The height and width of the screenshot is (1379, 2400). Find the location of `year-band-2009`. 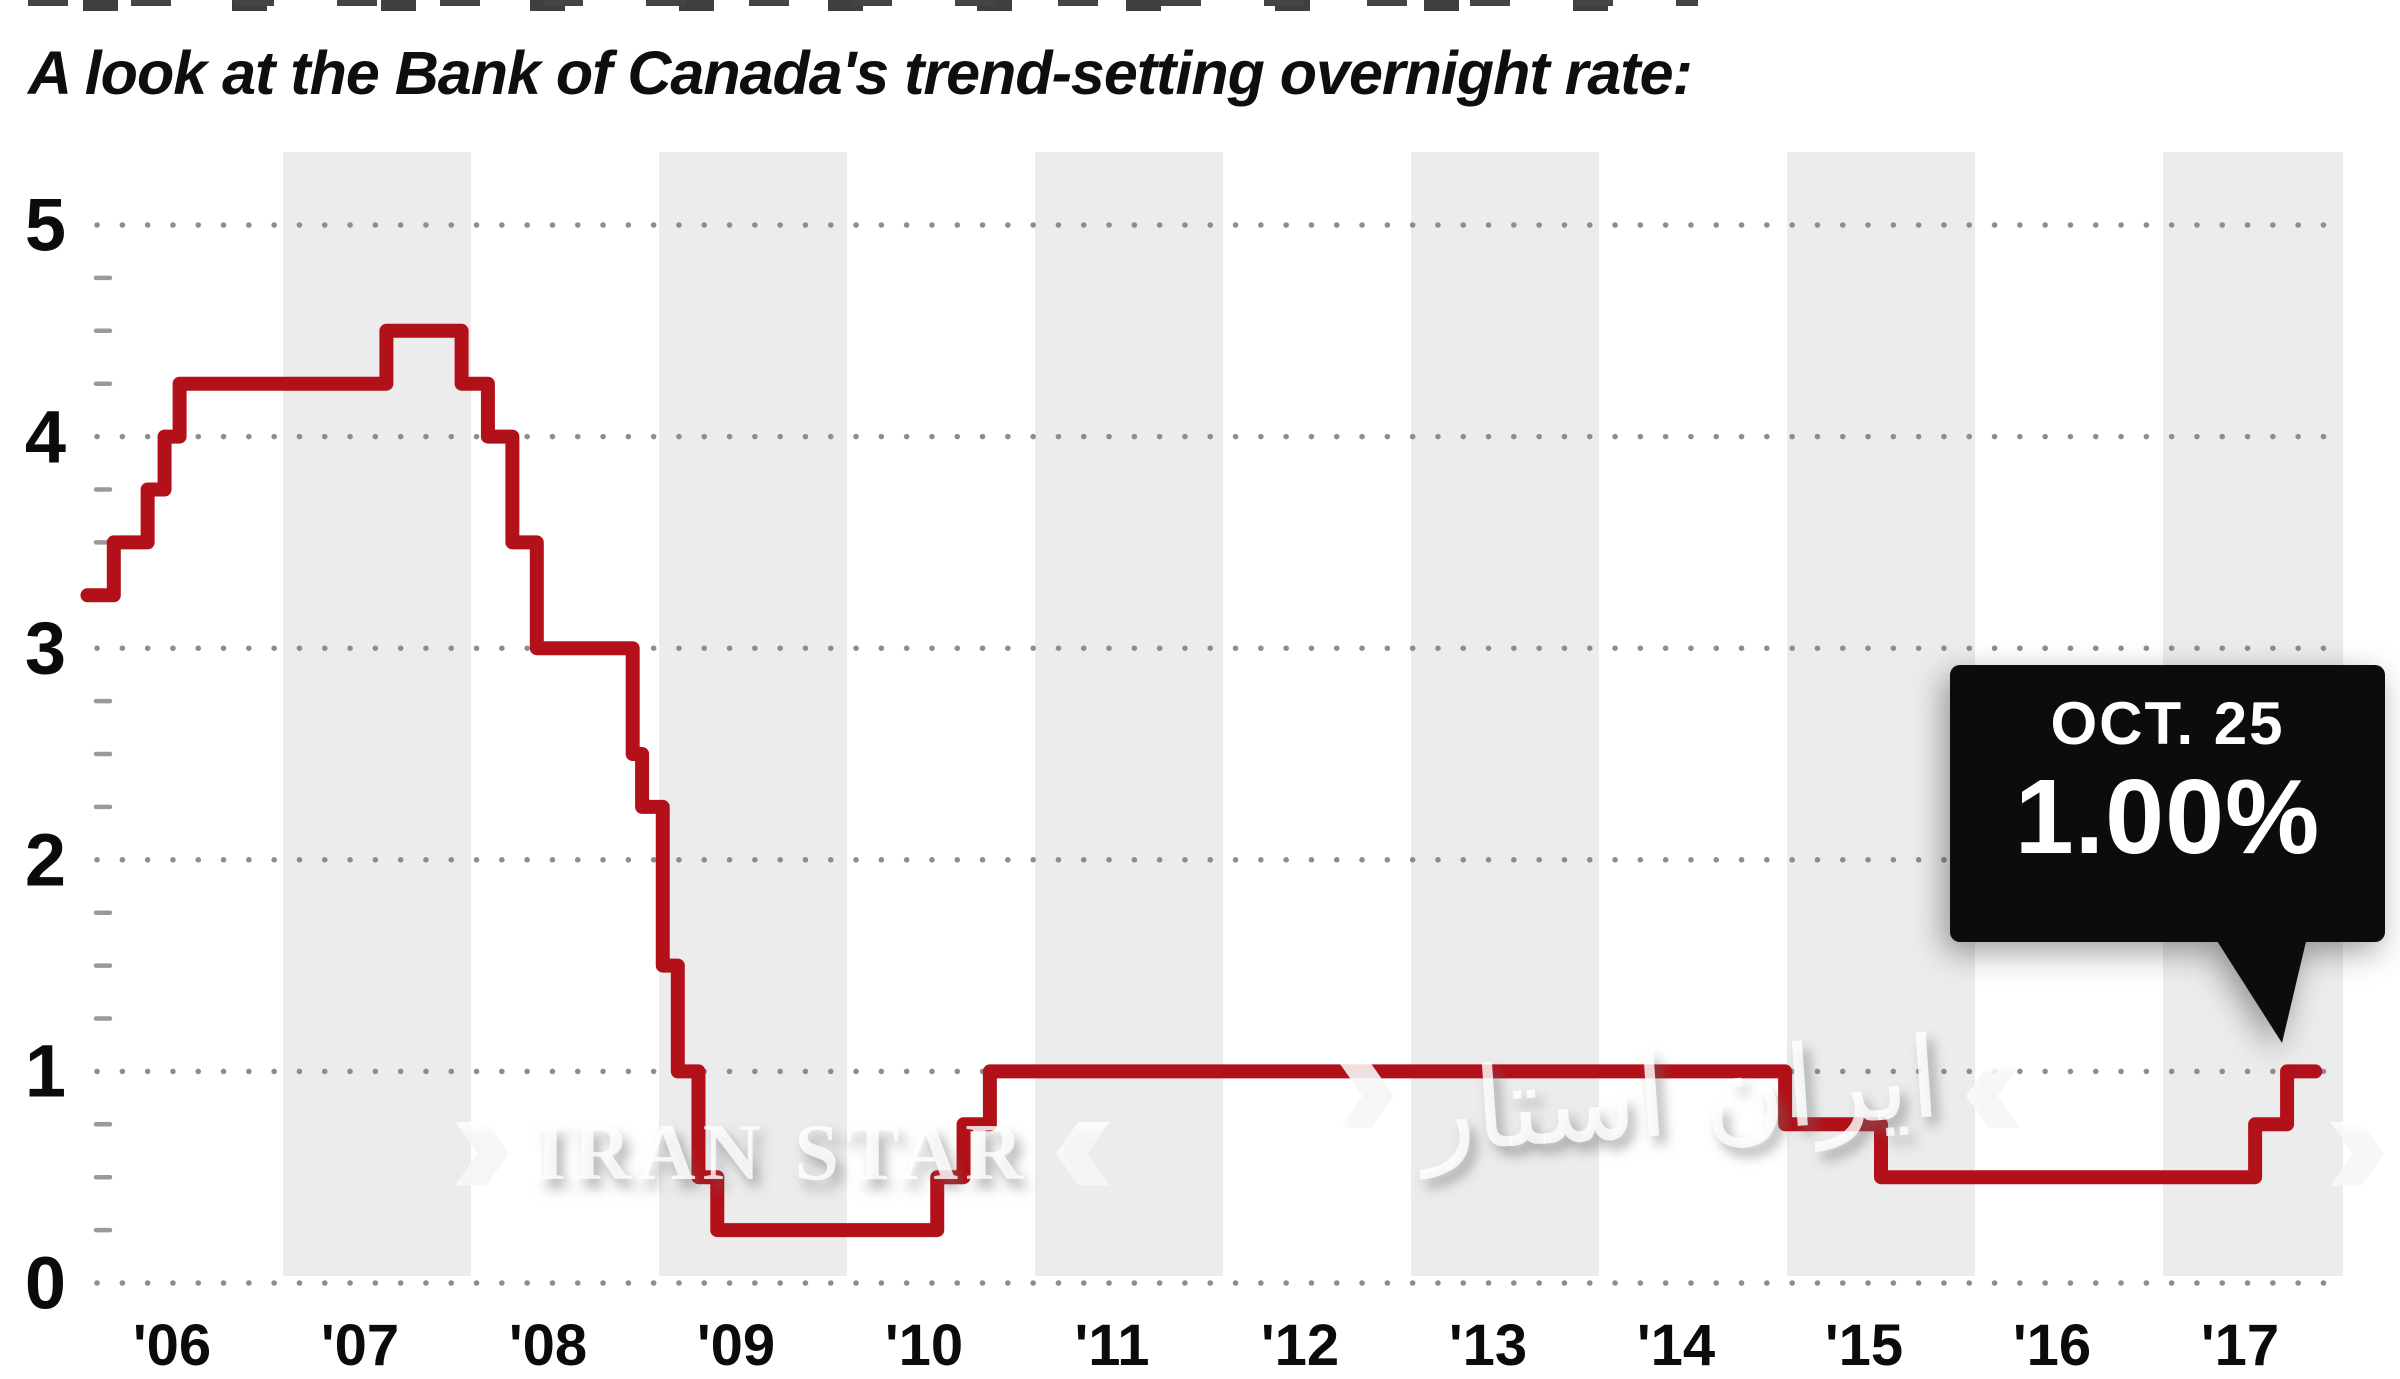

year-band-2009 is located at coordinates (753, 714).